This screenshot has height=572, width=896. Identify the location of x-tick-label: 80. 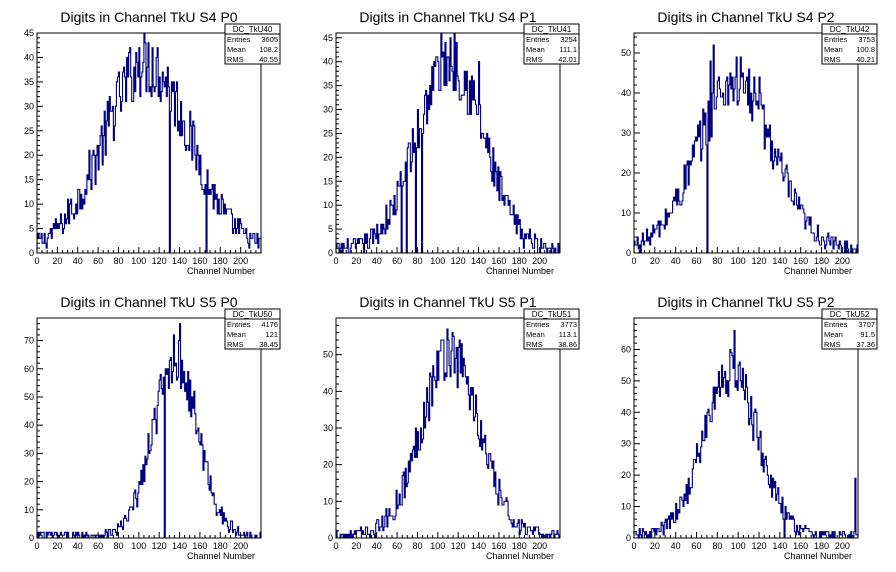
(417, 261).